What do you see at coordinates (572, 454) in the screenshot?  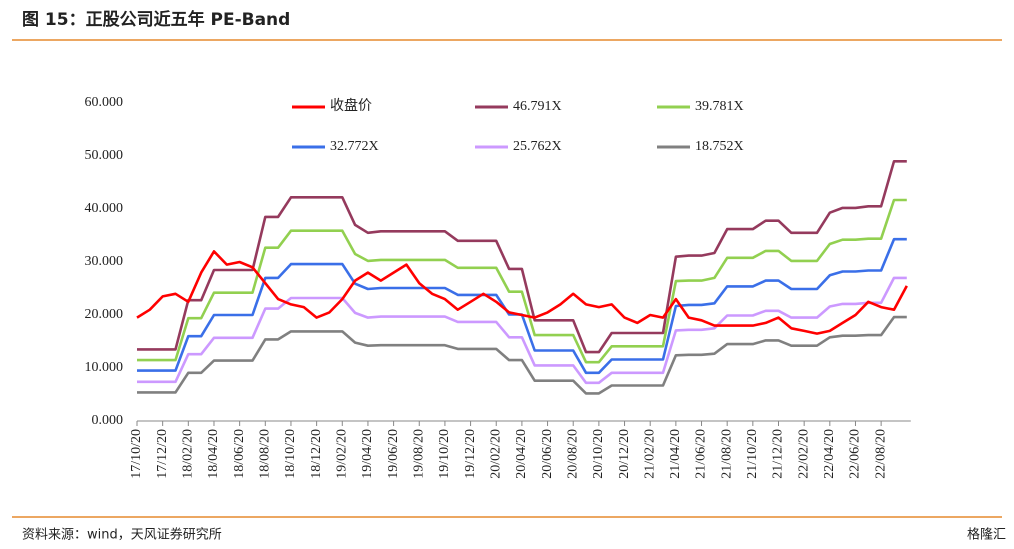 I see `x-tick-label: 20/08/20` at bounding box center [572, 454].